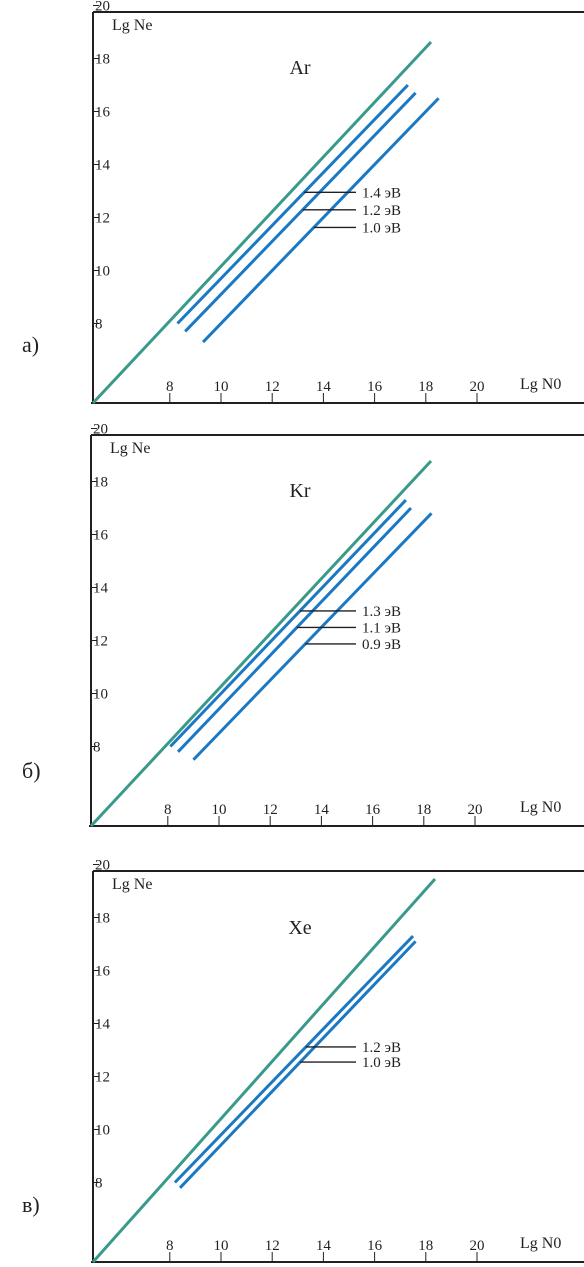 The width and height of the screenshot is (584, 1267). Describe the element at coordinates (31, 770) in the screenshot. I see `panel-label: б)` at that location.